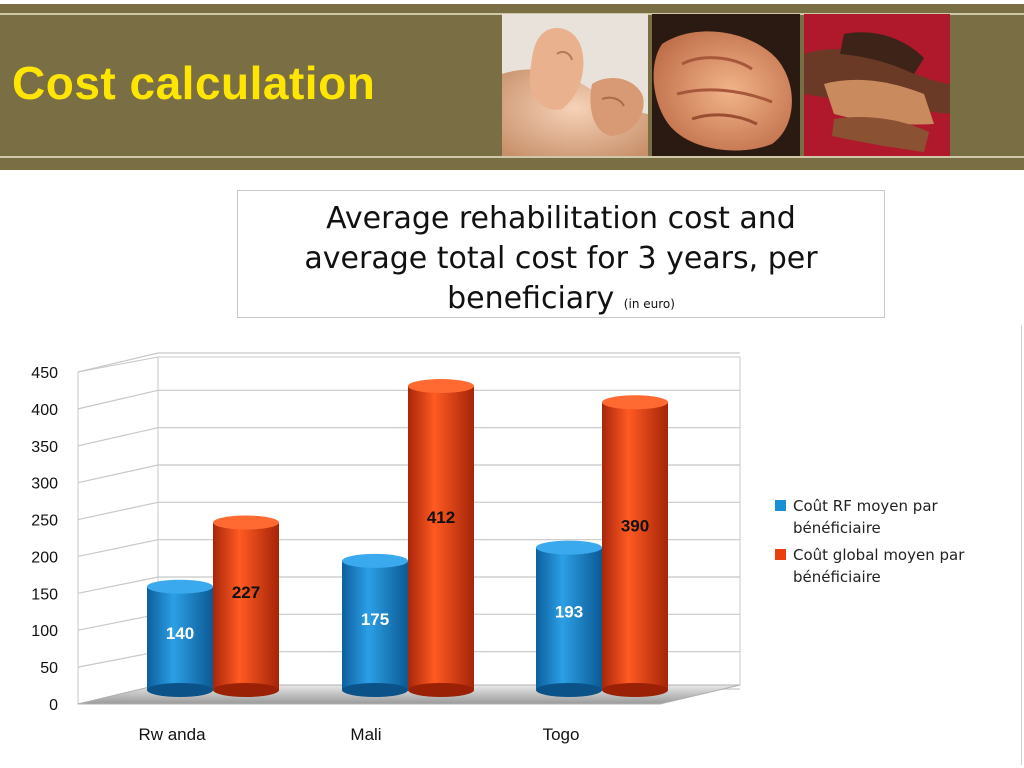 Image resolution: width=1024 pixels, height=768 pixels. What do you see at coordinates (561, 218) in the screenshot?
I see `subtitle-line-1: Average rehabilitation cost and` at bounding box center [561, 218].